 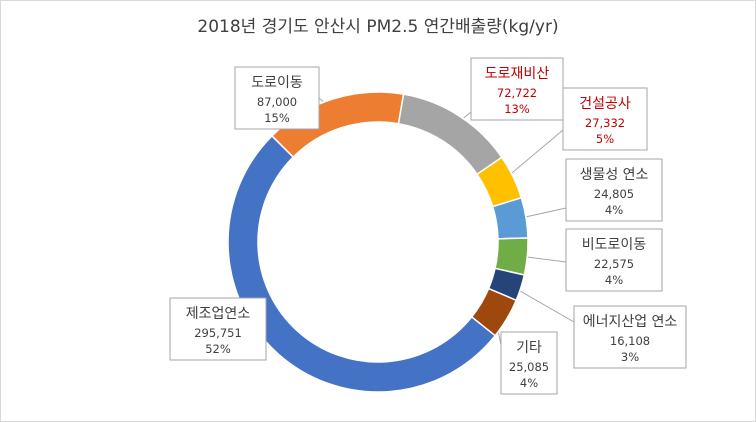 What do you see at coordinates (218, 333) in the screenshot?
I see `label-value-7: 295,751` at bounding box center [218, 333].